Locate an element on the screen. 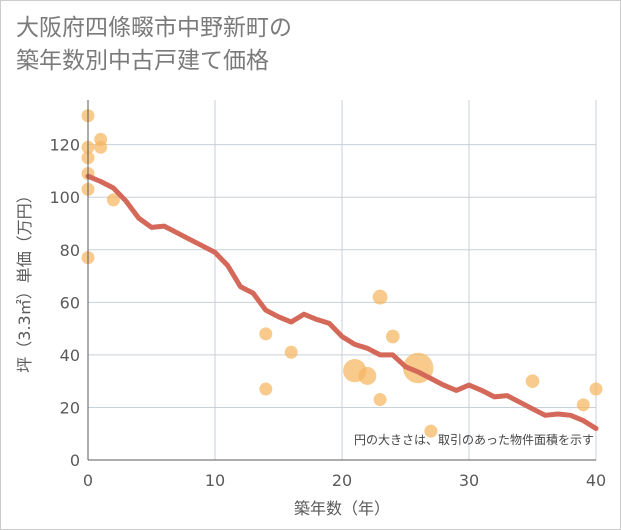 The height and width of the screenshot is (530, 621). chart-title: 大阪府四條畷市中野新町の 築年数別中古戸建て価格 is located at coordinates (311, 45).